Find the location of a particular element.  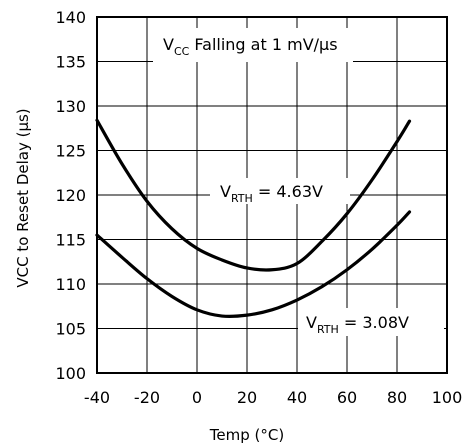

x-tick-label: 0 is located at coordinates (197, 397).